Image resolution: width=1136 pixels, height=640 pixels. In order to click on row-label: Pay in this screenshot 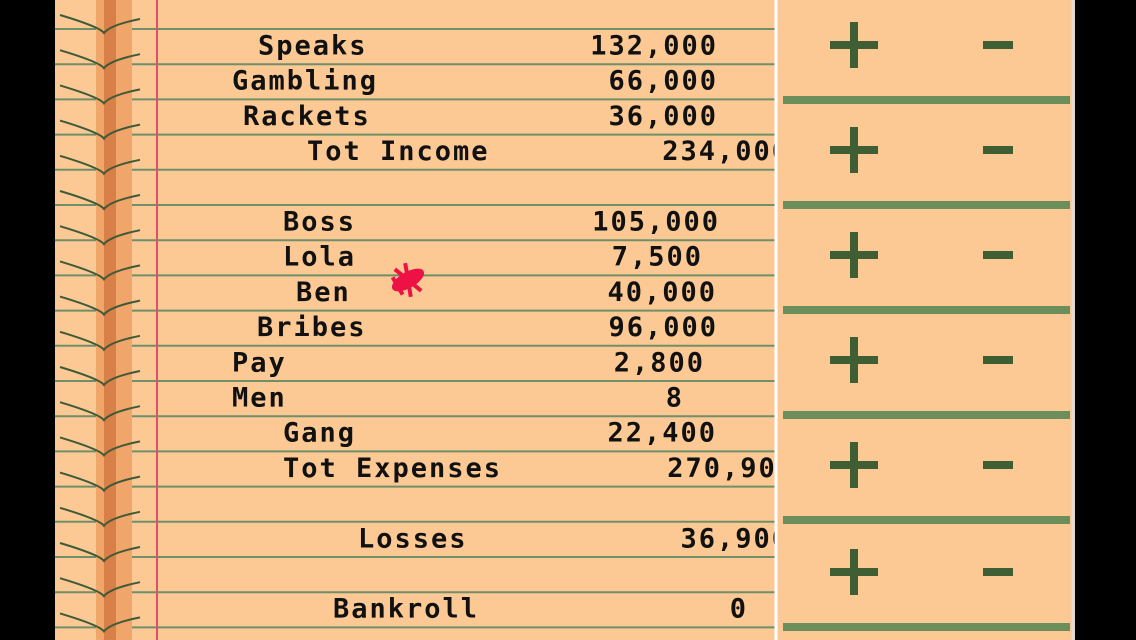, I will do `click(259, 362)`.